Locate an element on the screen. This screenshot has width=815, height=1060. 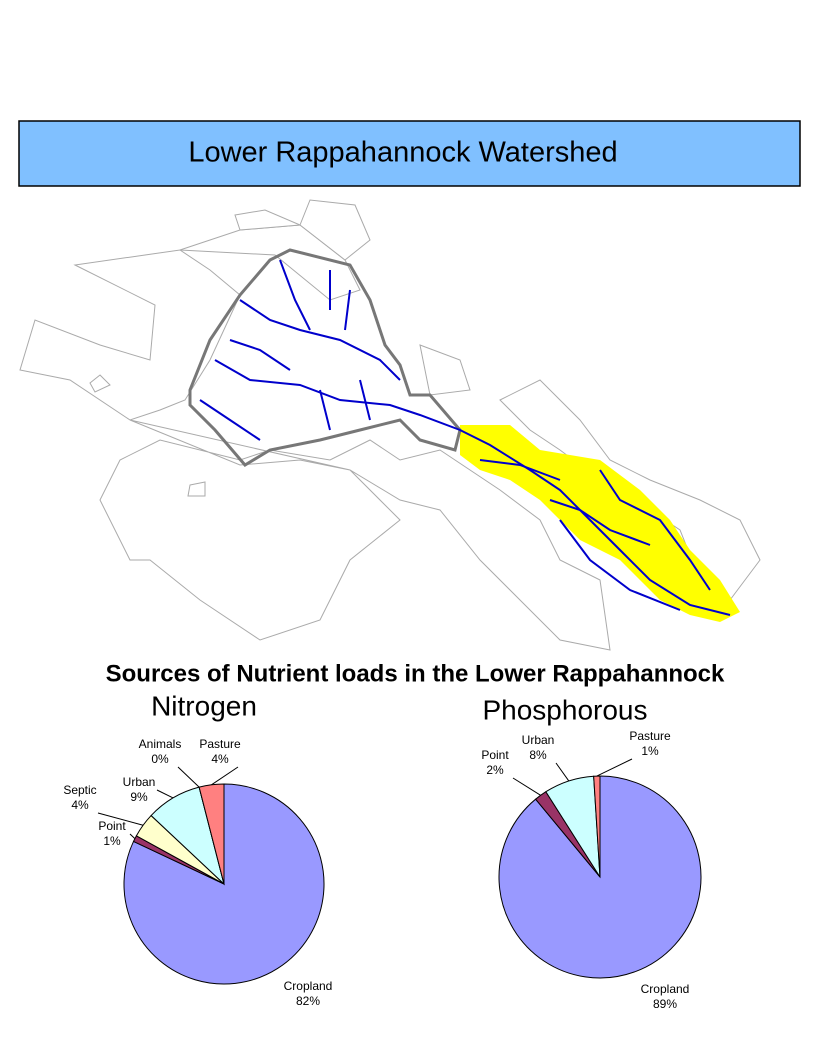
slice-value: 0% is located at coordinates (160, 759).